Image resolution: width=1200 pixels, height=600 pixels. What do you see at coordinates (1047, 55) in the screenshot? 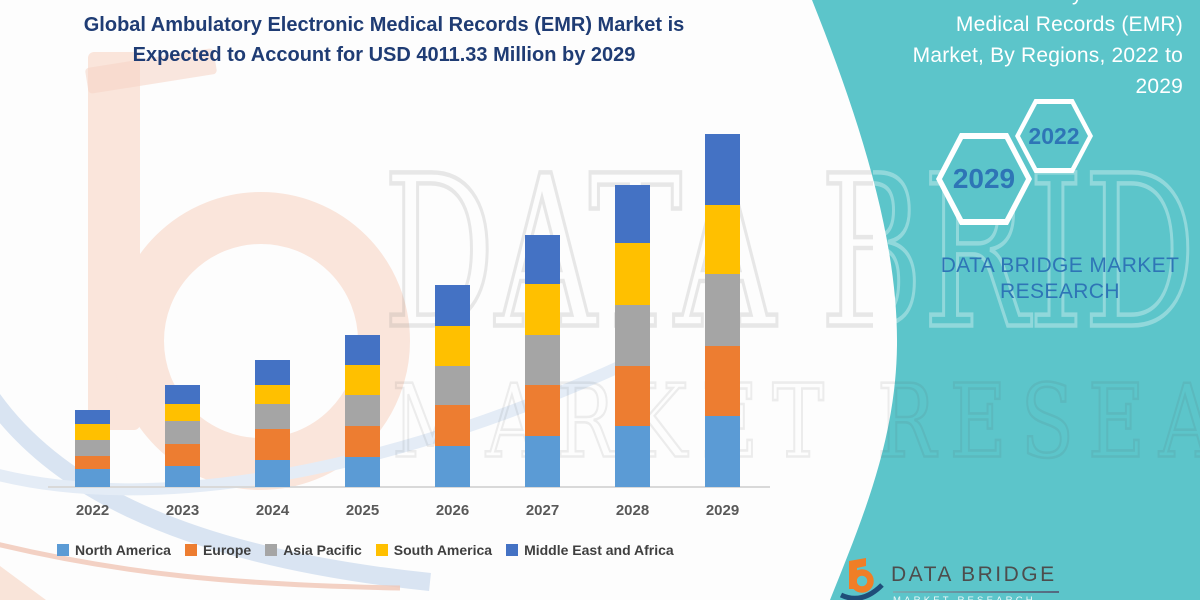
I see `banner-heading-line3: Market, By Regions, 2022 to` at bounding box center [1047, 55].